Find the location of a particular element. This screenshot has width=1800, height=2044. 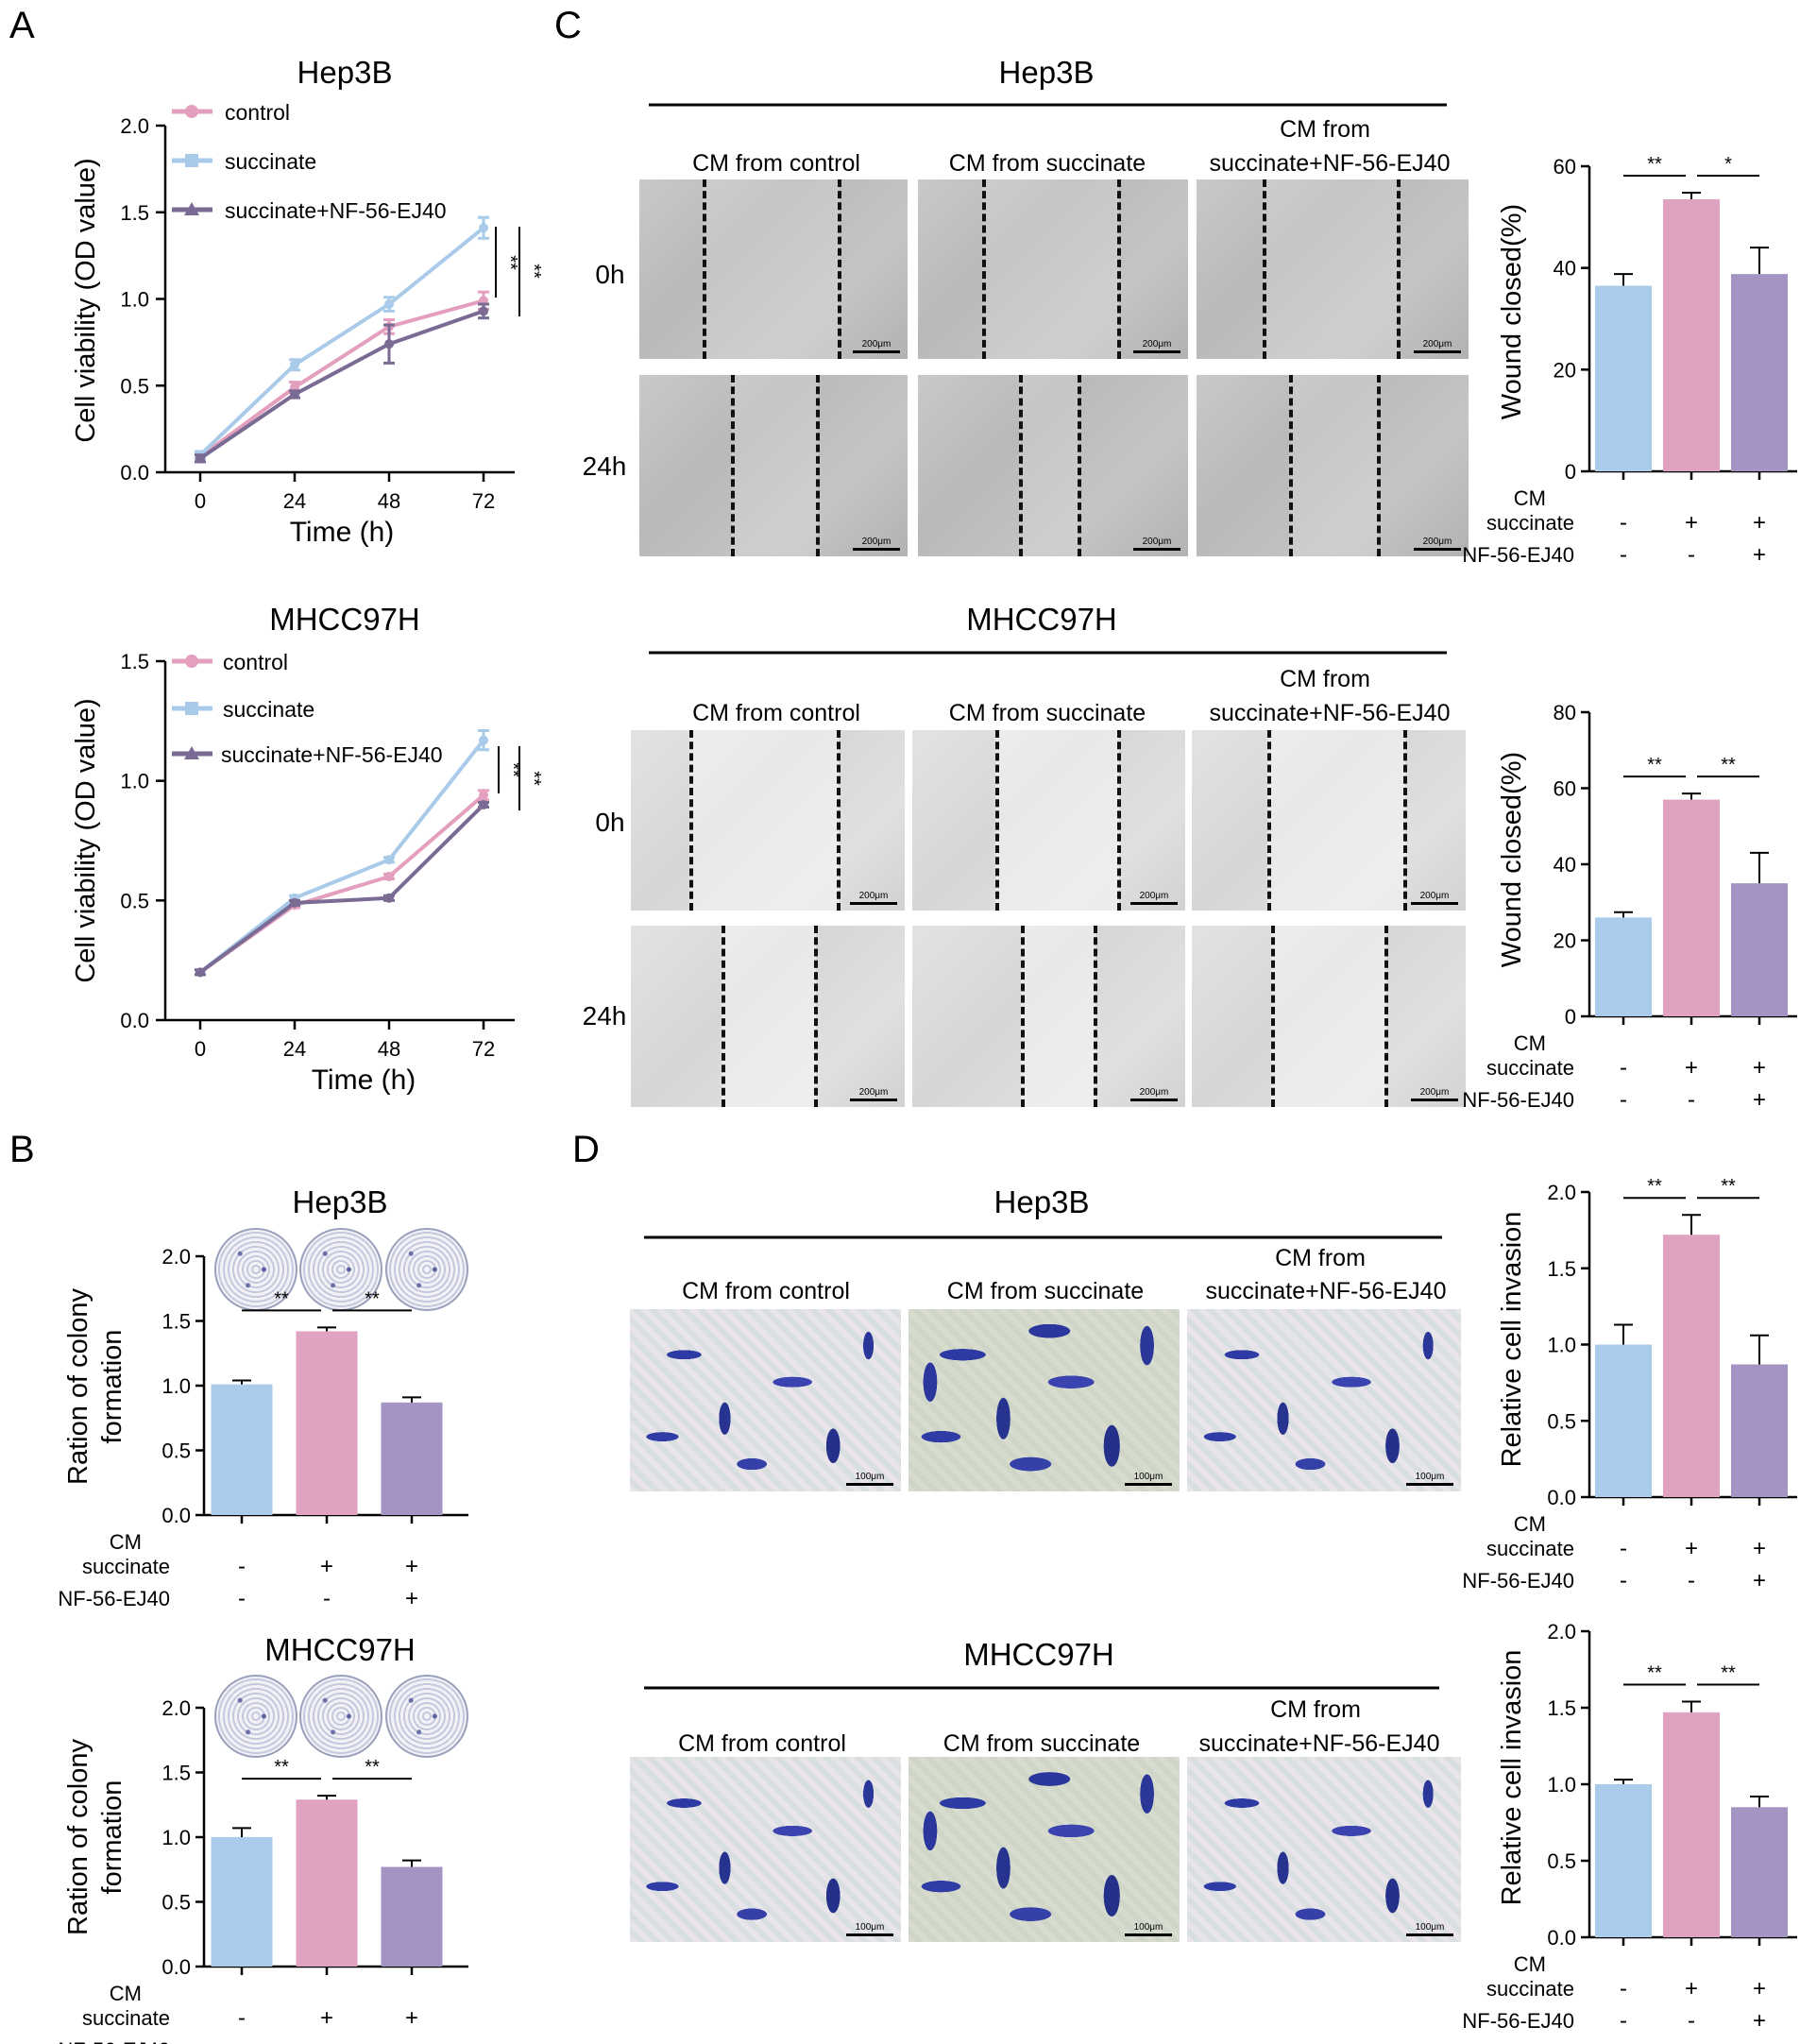

micrograph-D-hep3b-succinate: 100μm is located at coordinates (1044, 1400).